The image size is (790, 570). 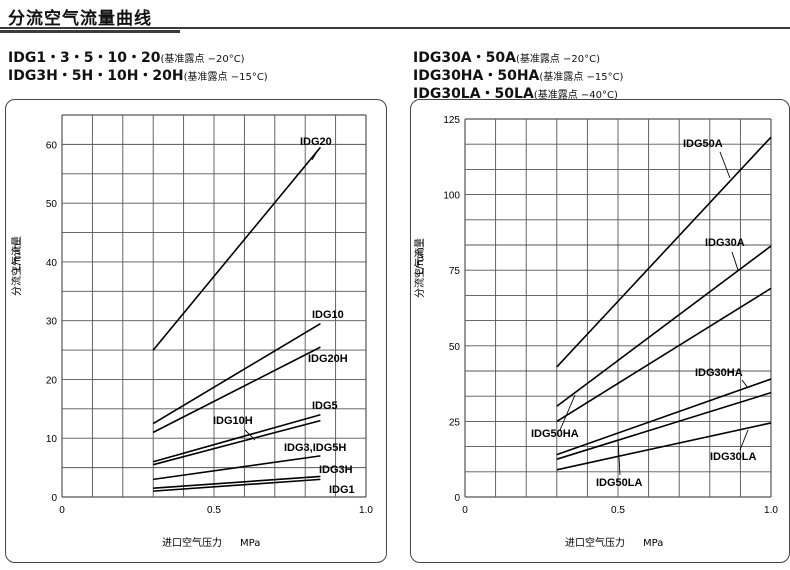 What do you see at coordinates (316, 142) in the screenshot?
I see `left-series-label: IDG20` at bounding box center [316, 142].